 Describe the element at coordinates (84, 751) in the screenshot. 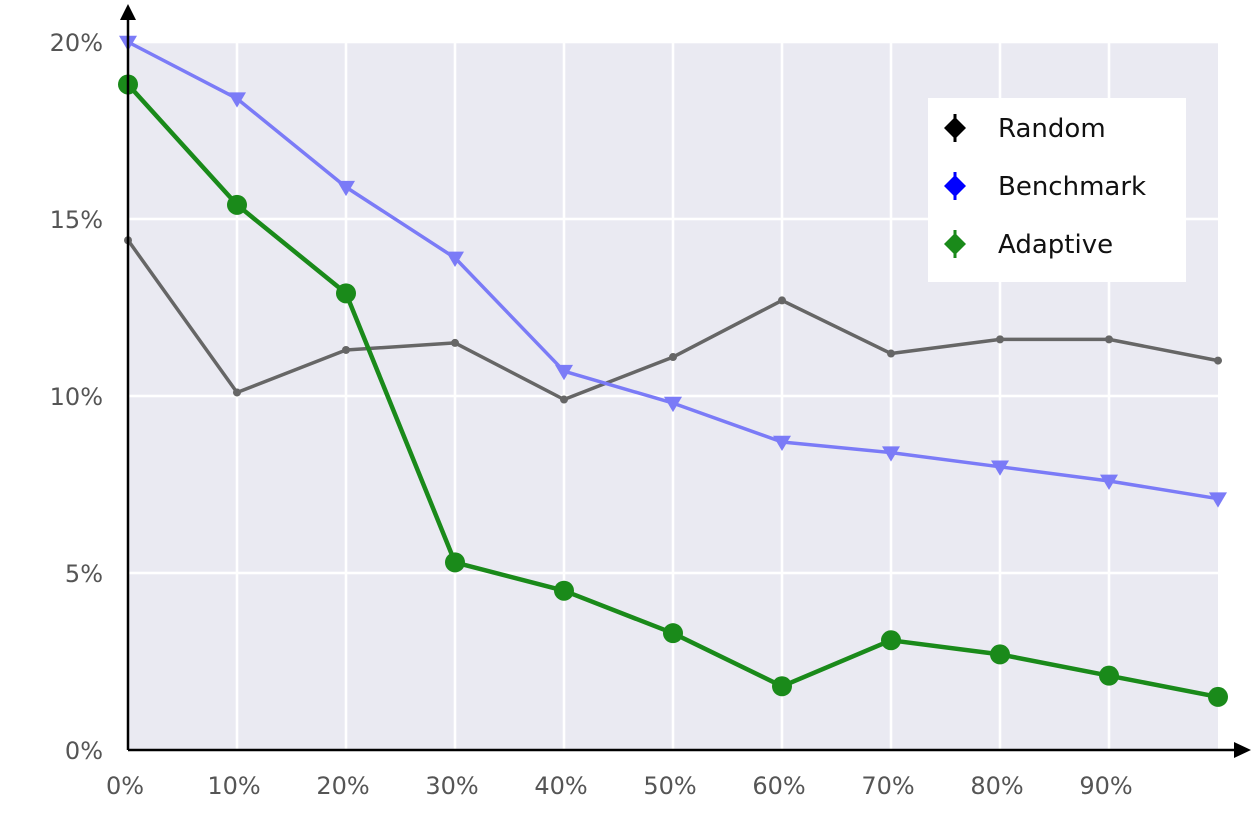

I see `y-tick-label-0: 0%` at that location.